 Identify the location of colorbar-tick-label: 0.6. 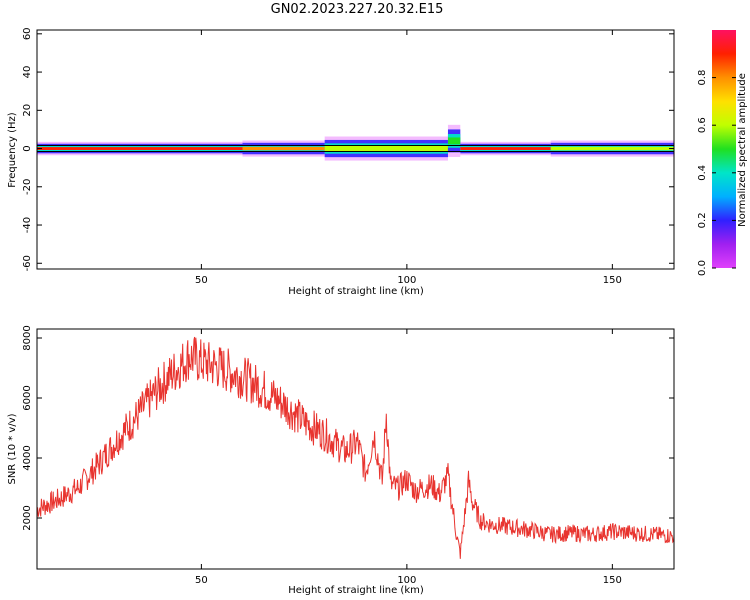
(702, 125).